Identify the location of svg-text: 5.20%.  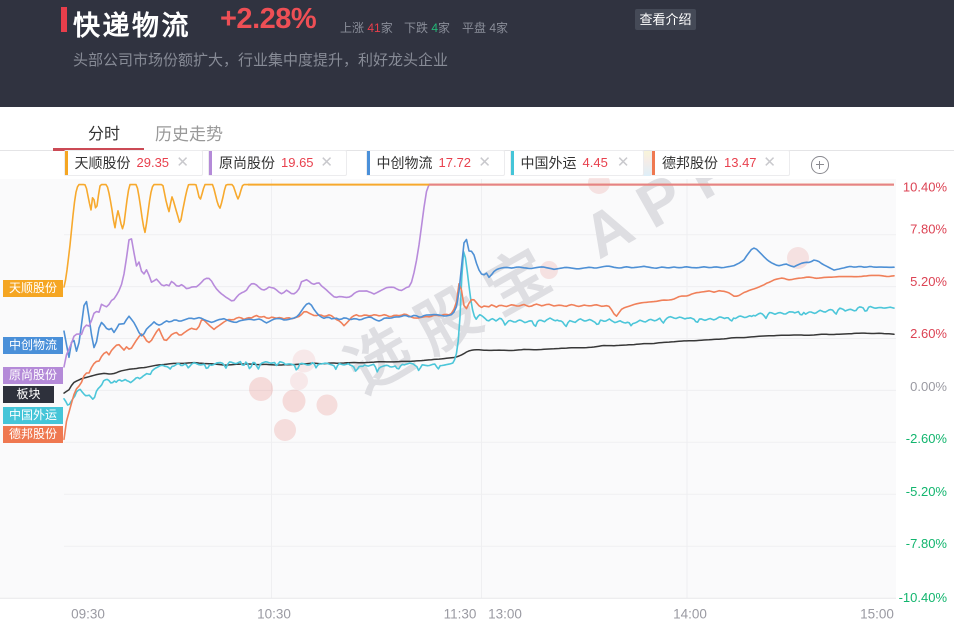
(928, 281).